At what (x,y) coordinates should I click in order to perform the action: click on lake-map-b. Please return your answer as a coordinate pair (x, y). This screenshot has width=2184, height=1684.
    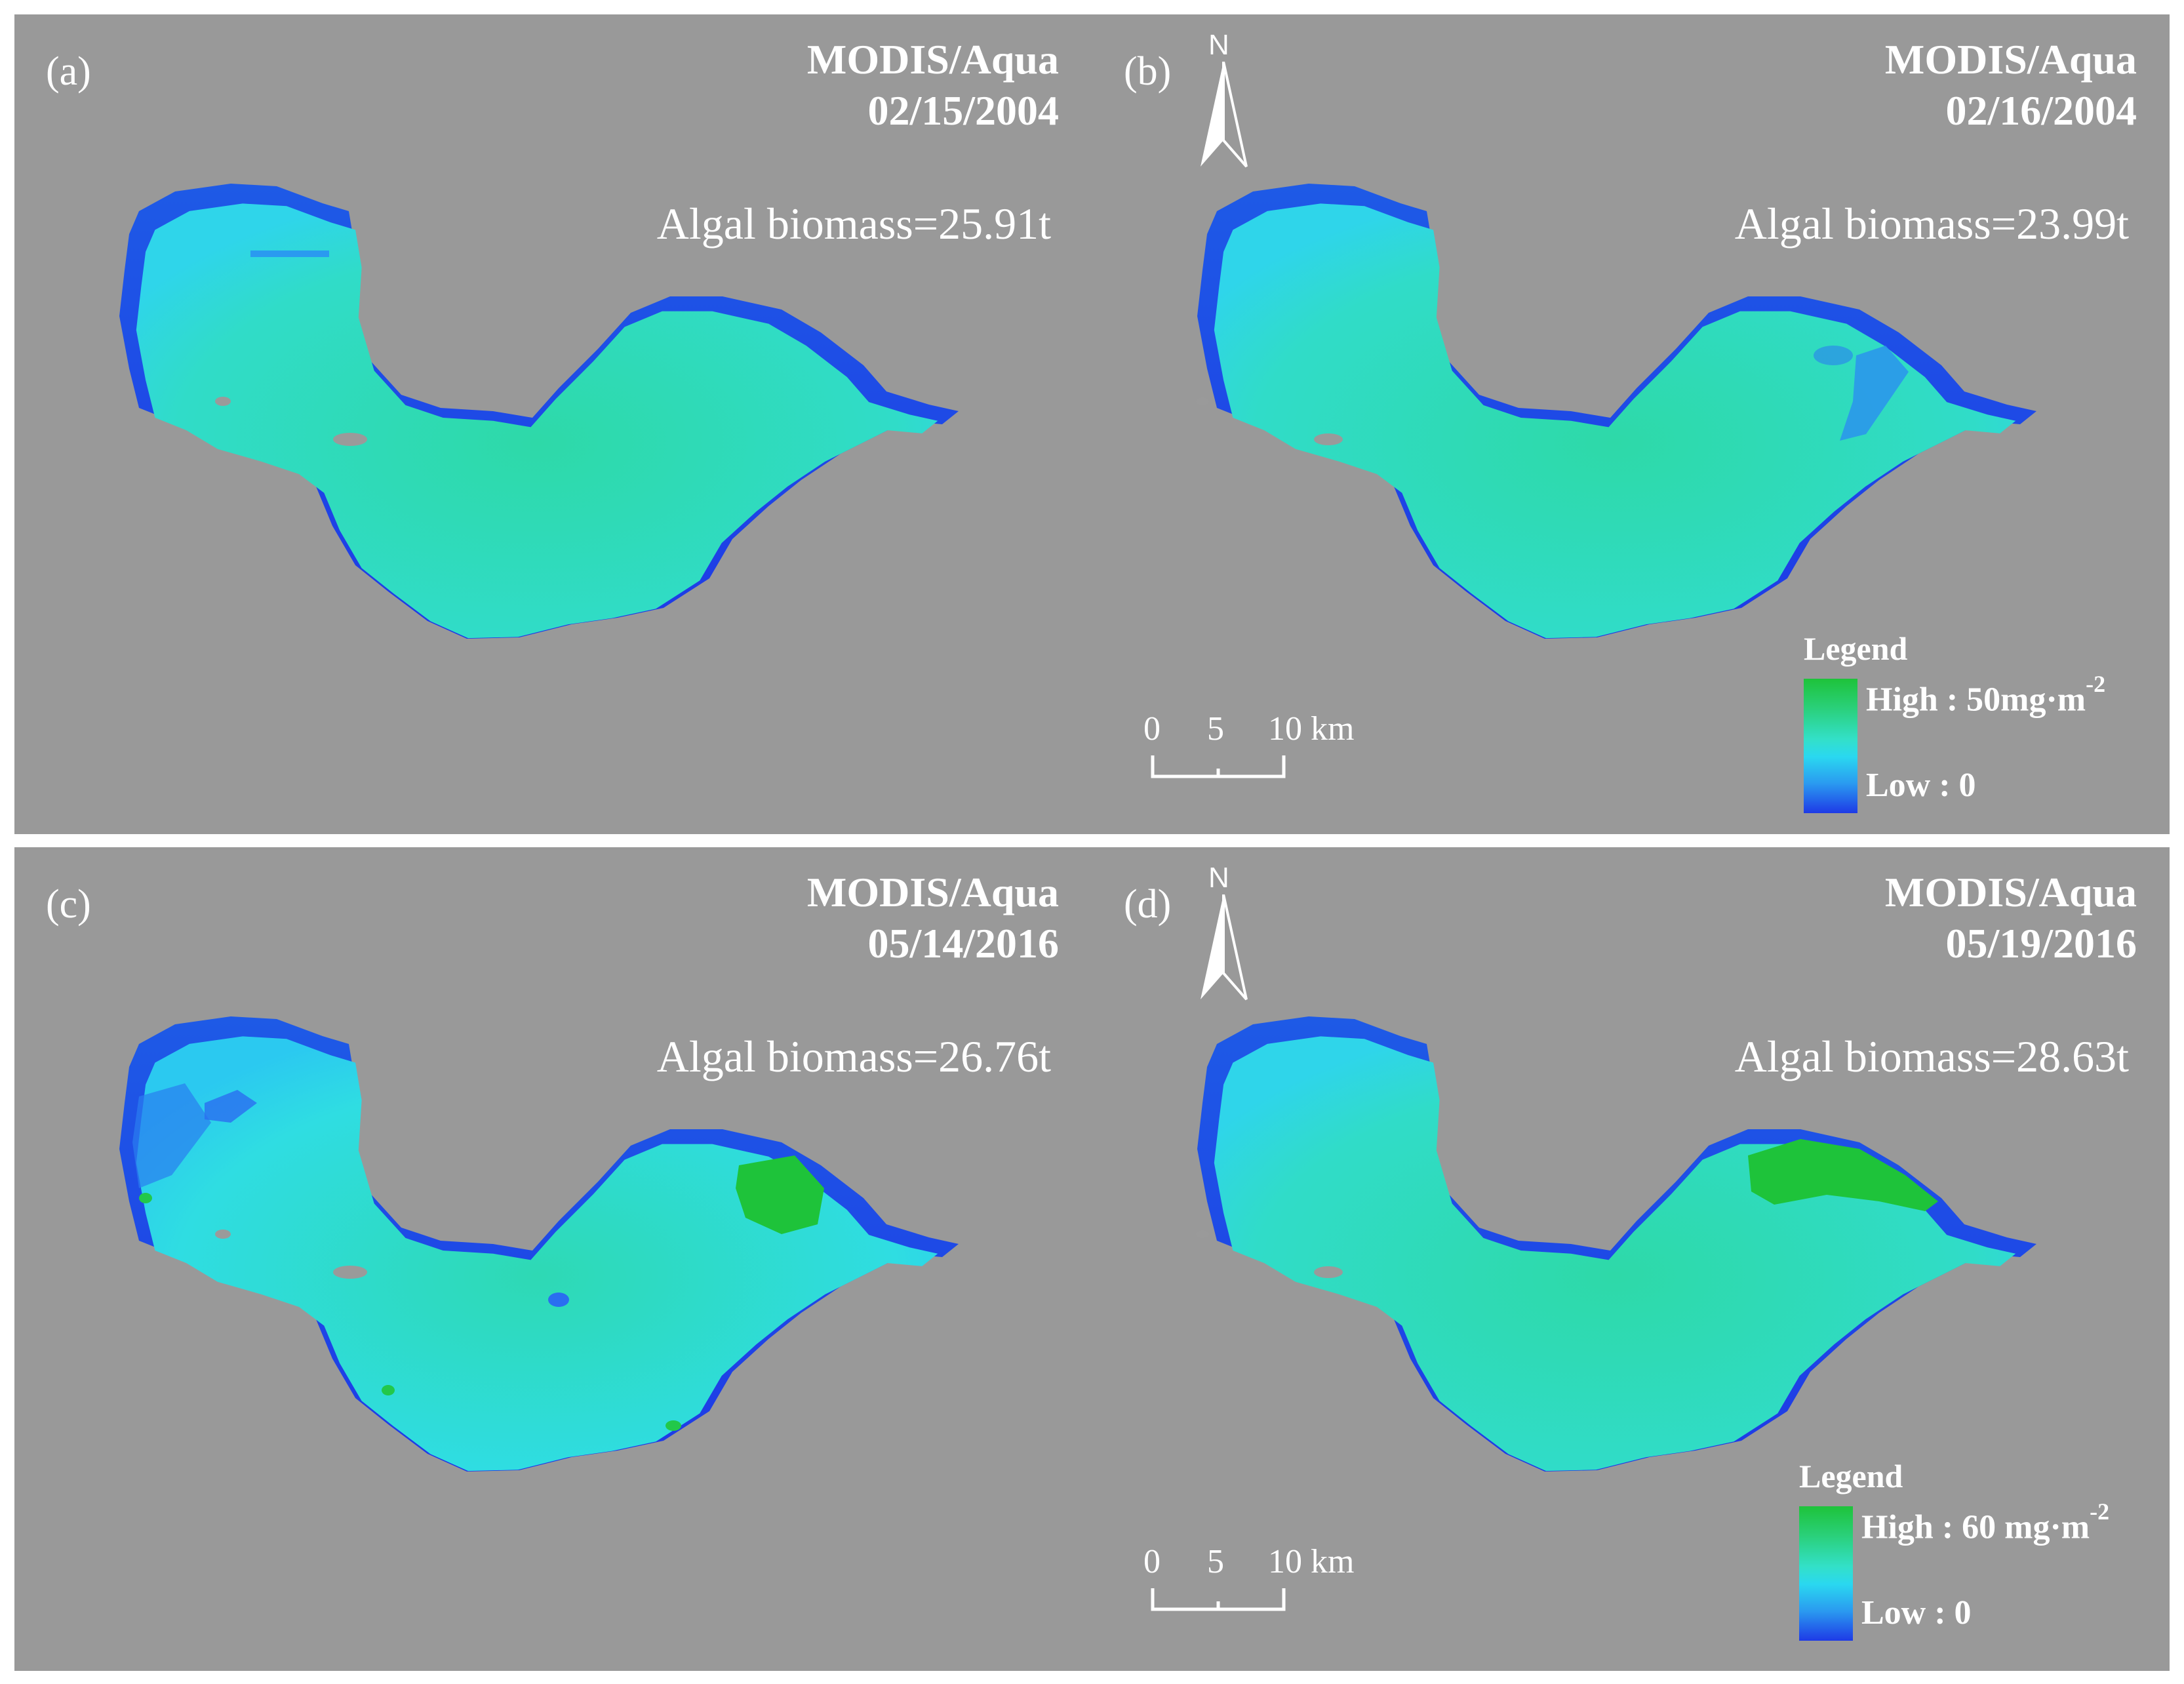
    Looking at the image, I should click on (1616, 412).